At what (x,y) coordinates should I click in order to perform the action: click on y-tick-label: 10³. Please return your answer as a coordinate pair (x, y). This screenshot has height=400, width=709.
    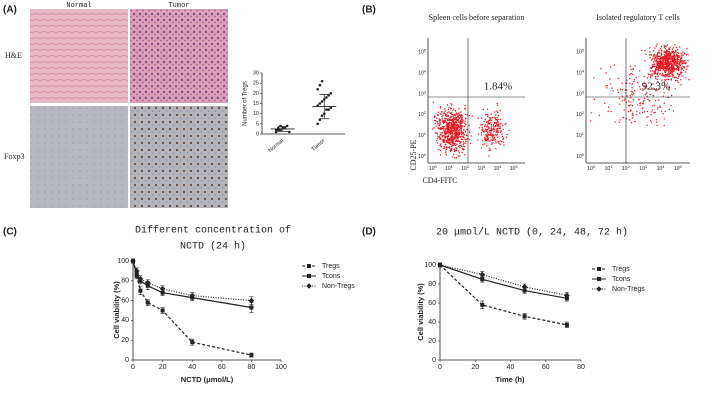
    Looking at the image, I should click on (580, 93).